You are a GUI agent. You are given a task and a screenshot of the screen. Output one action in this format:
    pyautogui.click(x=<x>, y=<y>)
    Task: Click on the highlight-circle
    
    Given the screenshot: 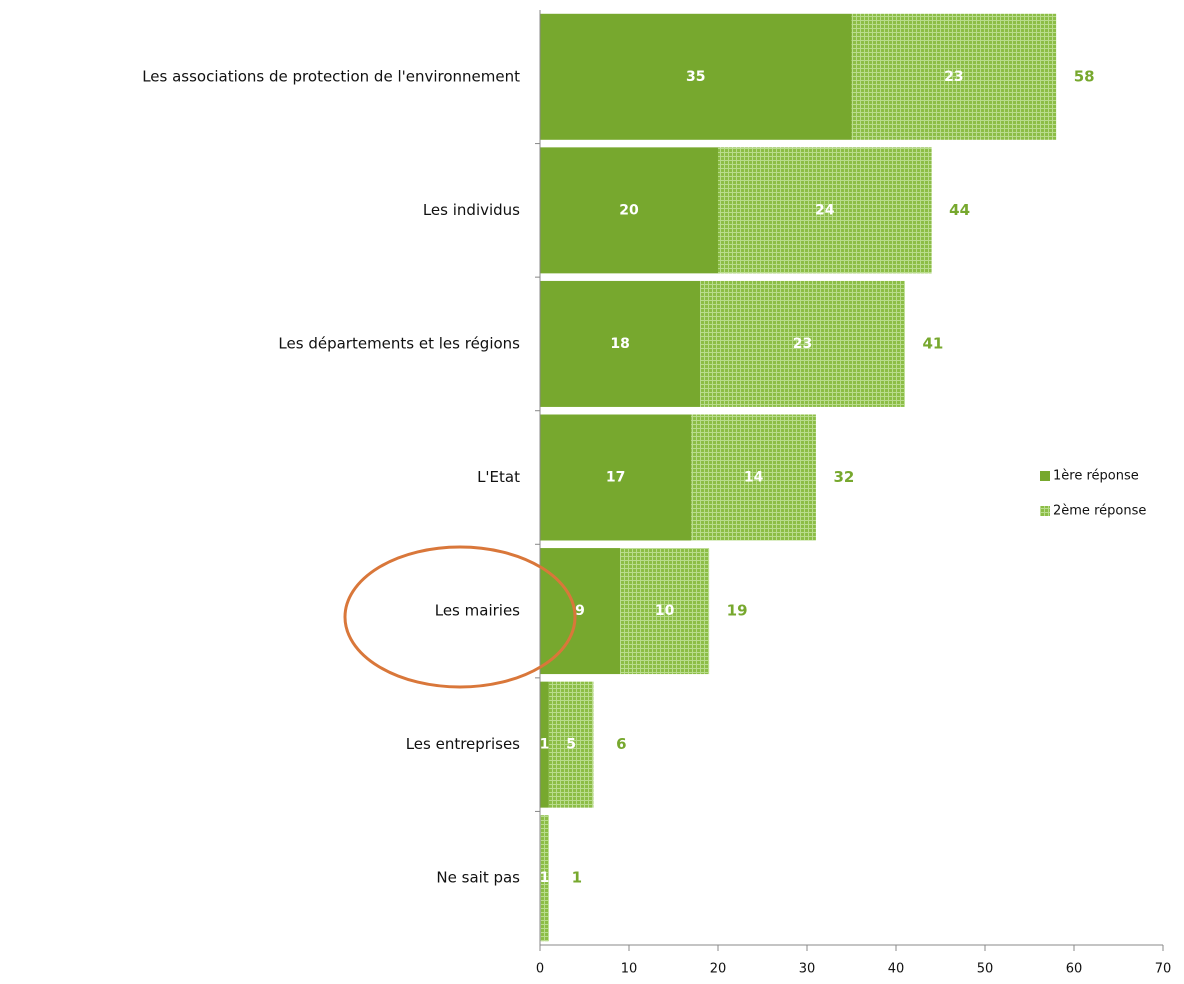 What is the action you would take?
    pyautogui.click(x=460, y=617)
    